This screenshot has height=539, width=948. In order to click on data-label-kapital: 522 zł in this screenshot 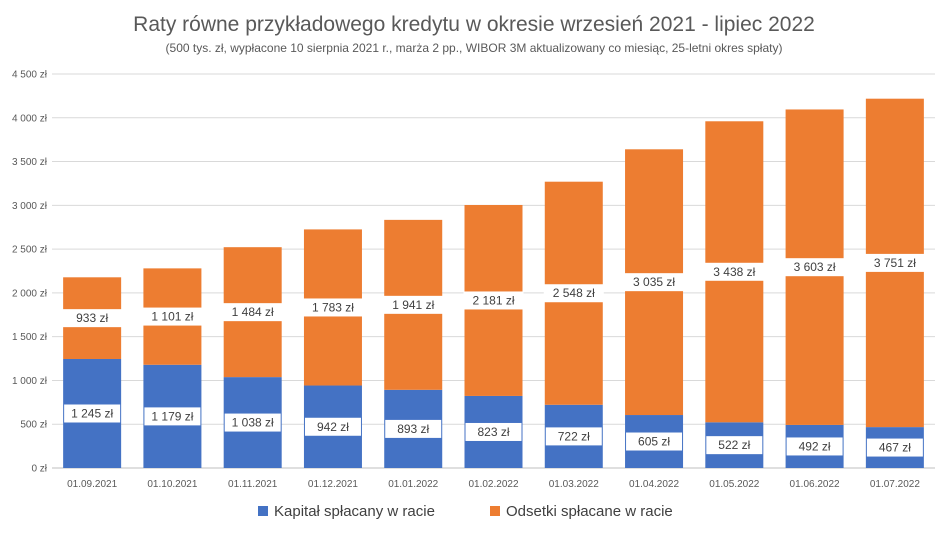, I will do `click(734, 445)`.